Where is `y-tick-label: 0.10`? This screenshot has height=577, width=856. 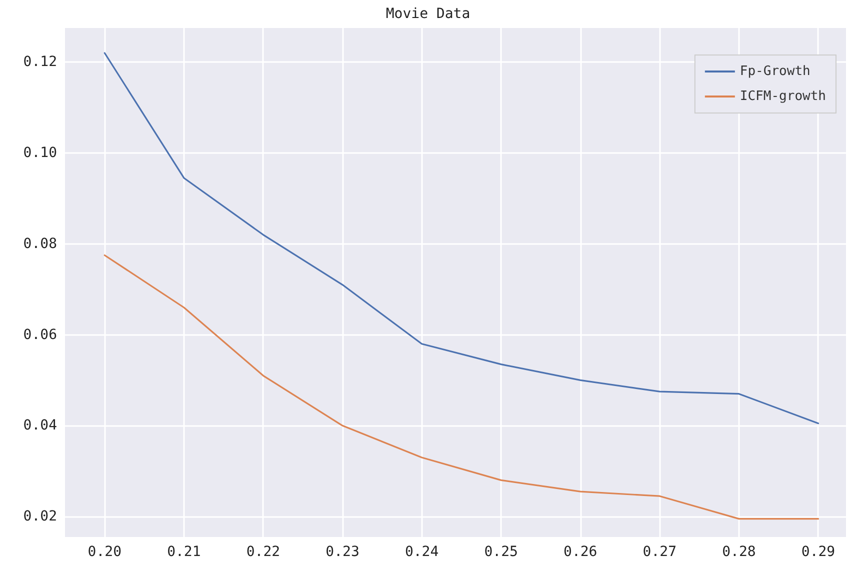 y-tick-label: 0.10 is located at coordinates (40, 152).